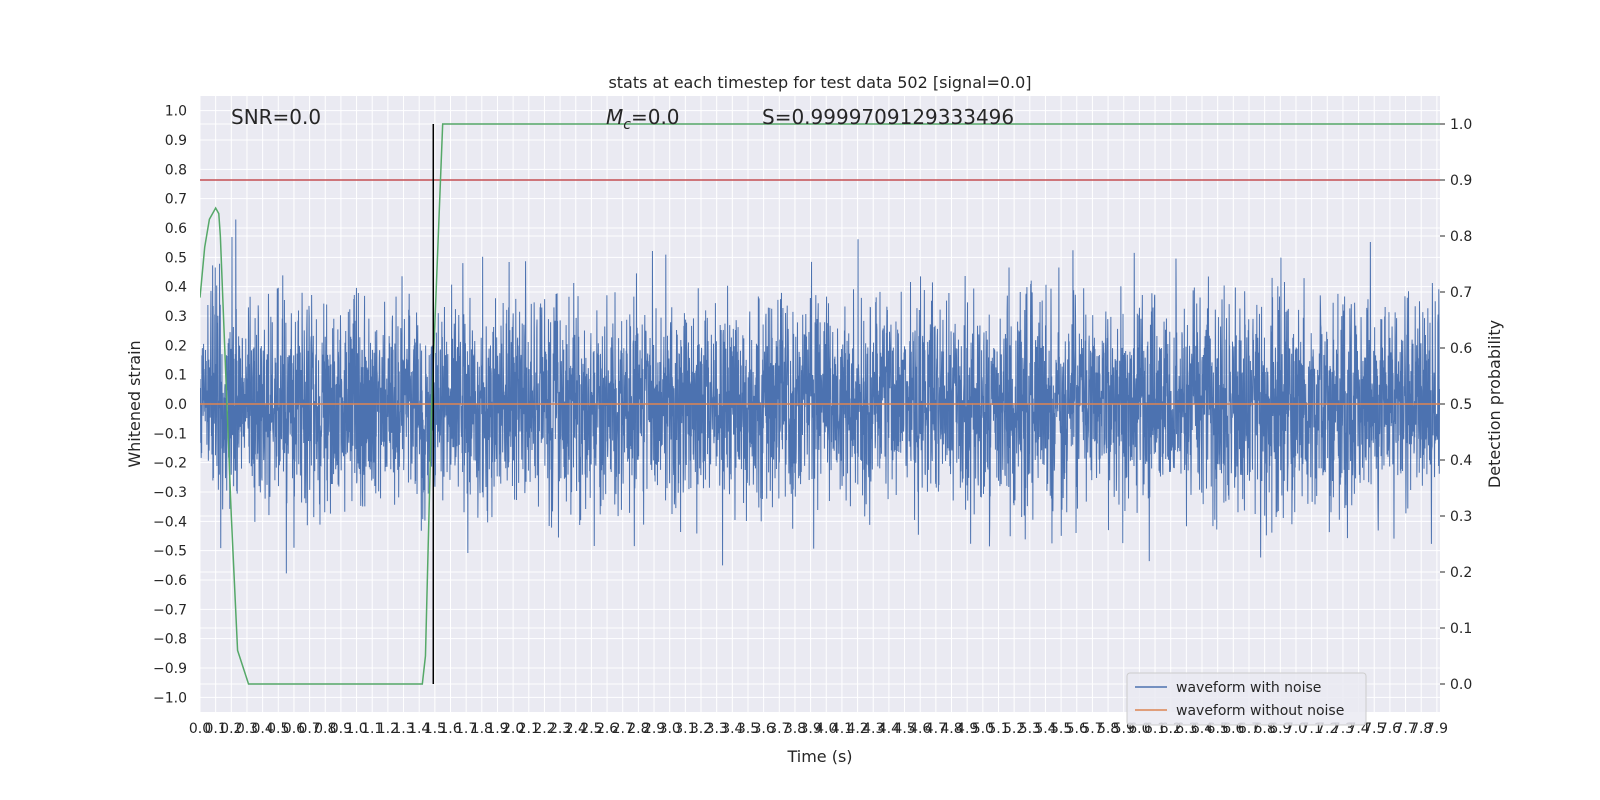 This screenshot has width=1600, height=800. What do you see at coordinates (341, 729) in the screenshot?
I see `x-tick-label: 0.9` at bounding box center [341, 729].